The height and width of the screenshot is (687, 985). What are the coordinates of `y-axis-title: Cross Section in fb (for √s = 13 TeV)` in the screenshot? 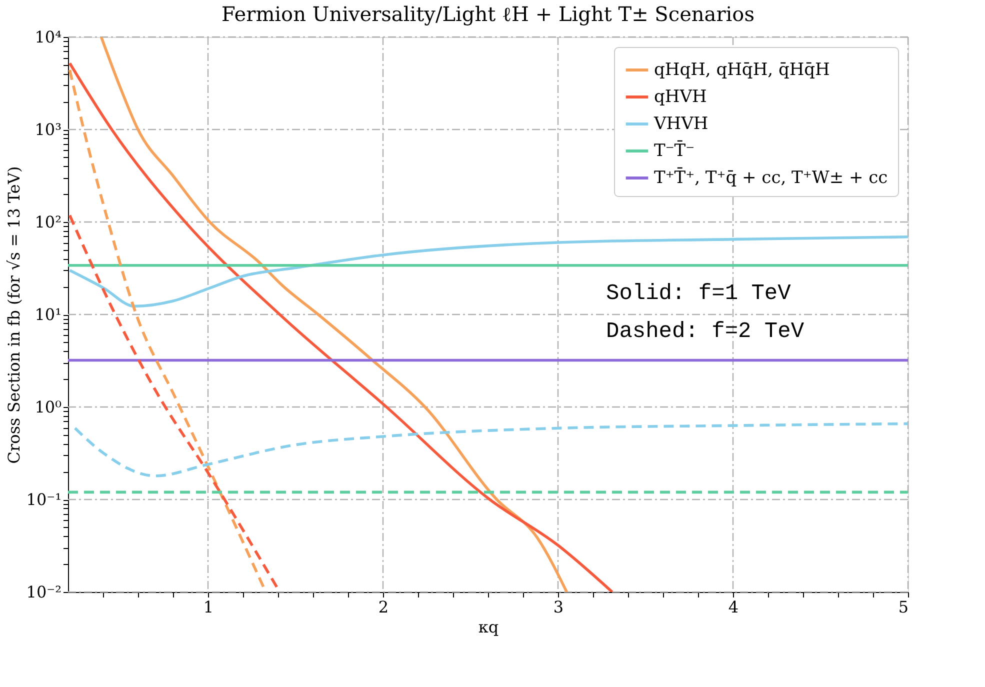 It's located at (14, 315).